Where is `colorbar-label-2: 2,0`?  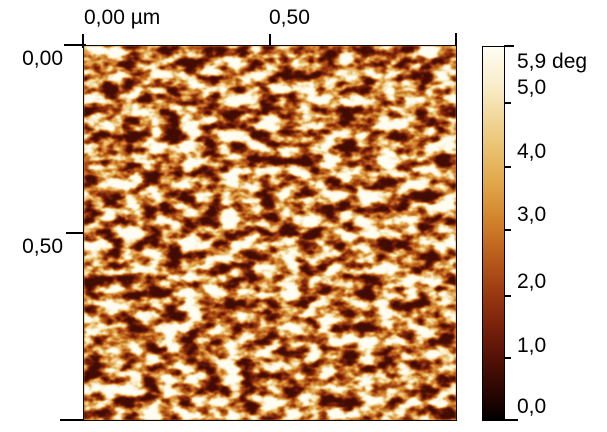
colorbar-label-2: 2,0 is located at coordinates (532, 281).